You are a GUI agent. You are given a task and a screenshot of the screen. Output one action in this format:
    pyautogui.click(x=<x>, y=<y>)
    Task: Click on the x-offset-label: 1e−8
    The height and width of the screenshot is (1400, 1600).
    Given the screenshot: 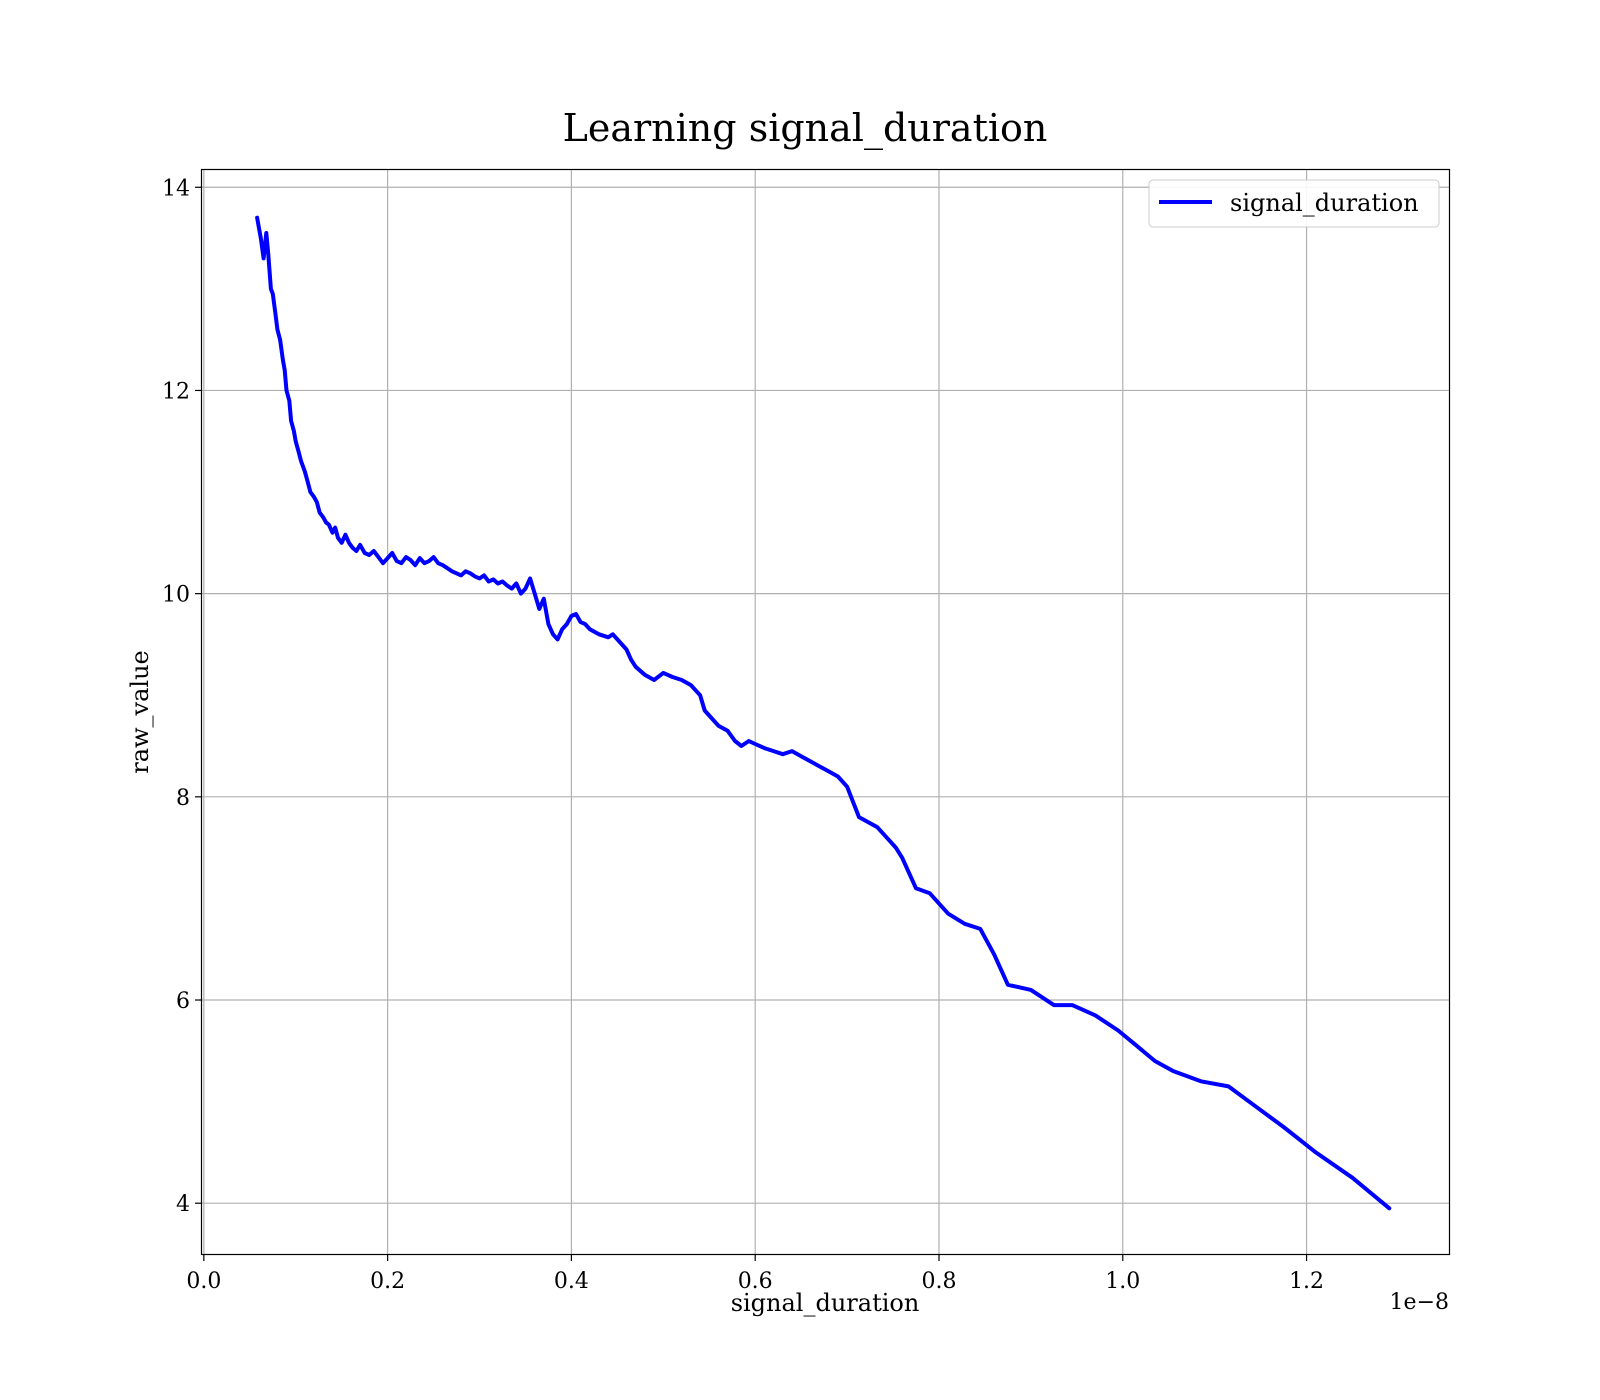 What is the action you would take?
    pyautogui.click(x=1419, y=1302)
    